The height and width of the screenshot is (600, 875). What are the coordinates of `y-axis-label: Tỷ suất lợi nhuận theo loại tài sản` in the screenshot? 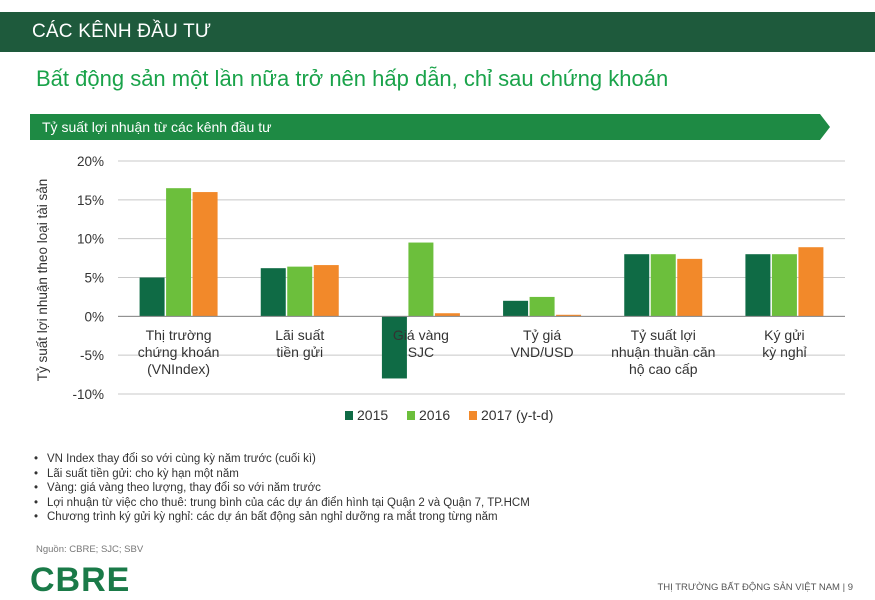 It's located at (42, 280).